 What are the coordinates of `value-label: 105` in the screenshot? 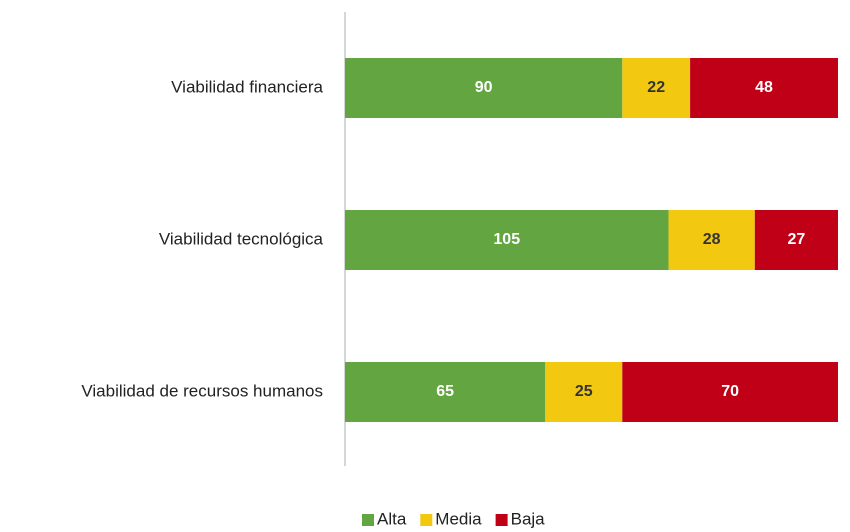 It's located at (506, 239).